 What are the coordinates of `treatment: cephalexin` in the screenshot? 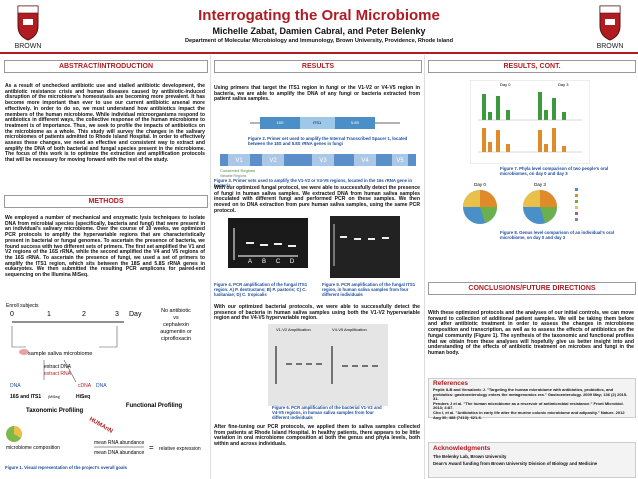 It's located at (176, 325).